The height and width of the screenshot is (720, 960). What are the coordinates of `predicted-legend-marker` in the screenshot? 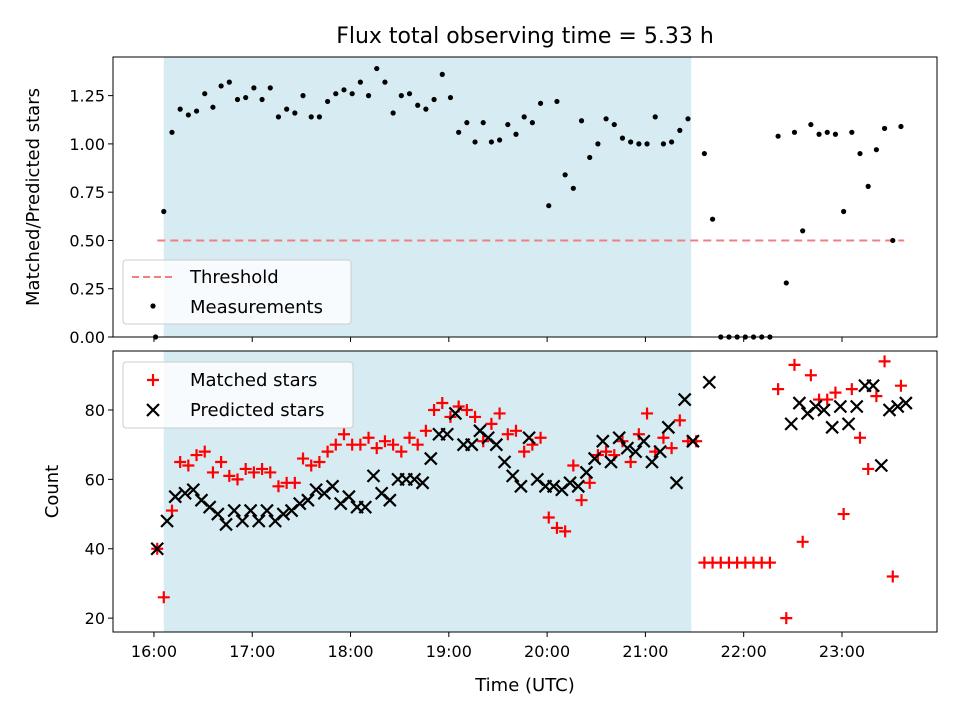 It's located at (153, 410).